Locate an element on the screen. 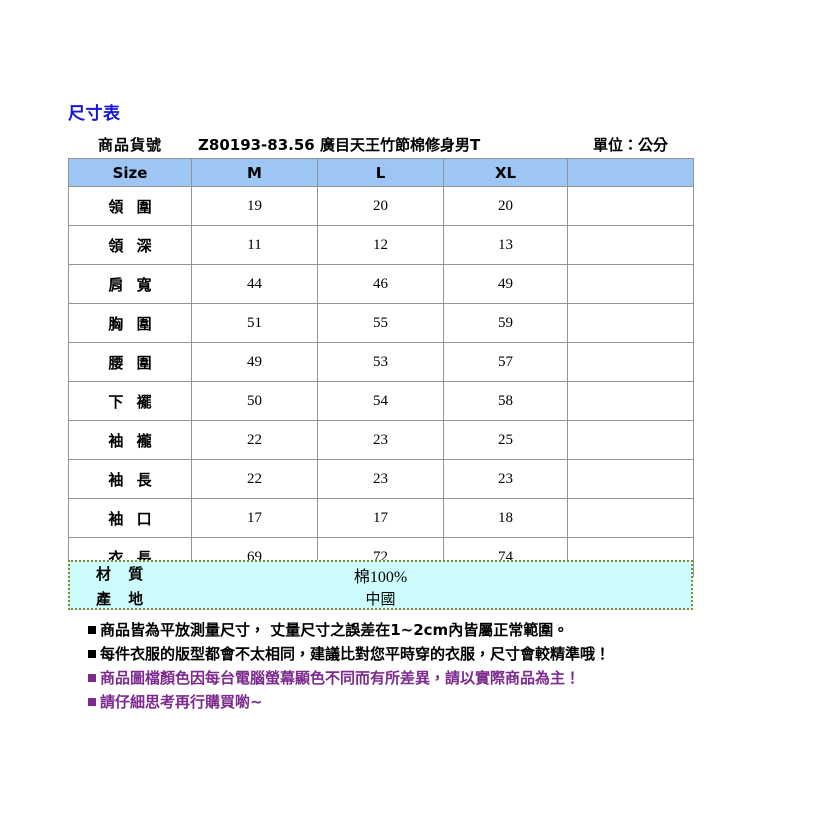 Image resolution: width=825 pixels, height=825 pixels. measure-value-l: 53 is located at coordinates (380, 362).